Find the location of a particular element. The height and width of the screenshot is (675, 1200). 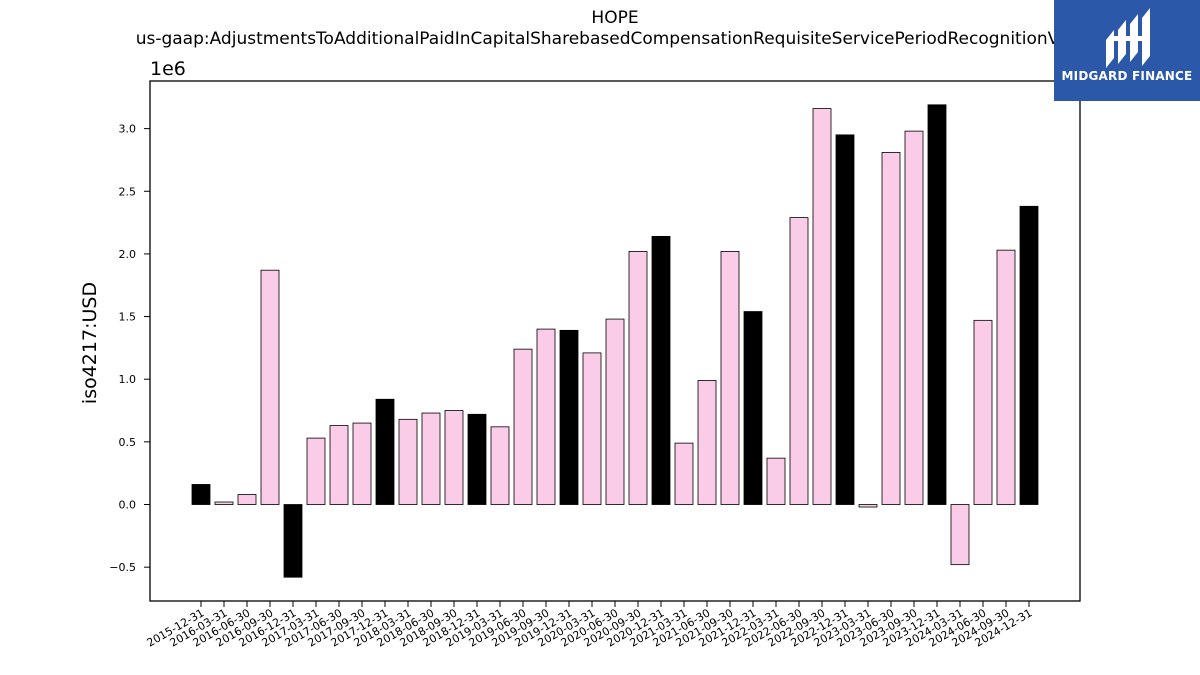

y-scale-label: 1e6 is located at coordinates (168, 69).